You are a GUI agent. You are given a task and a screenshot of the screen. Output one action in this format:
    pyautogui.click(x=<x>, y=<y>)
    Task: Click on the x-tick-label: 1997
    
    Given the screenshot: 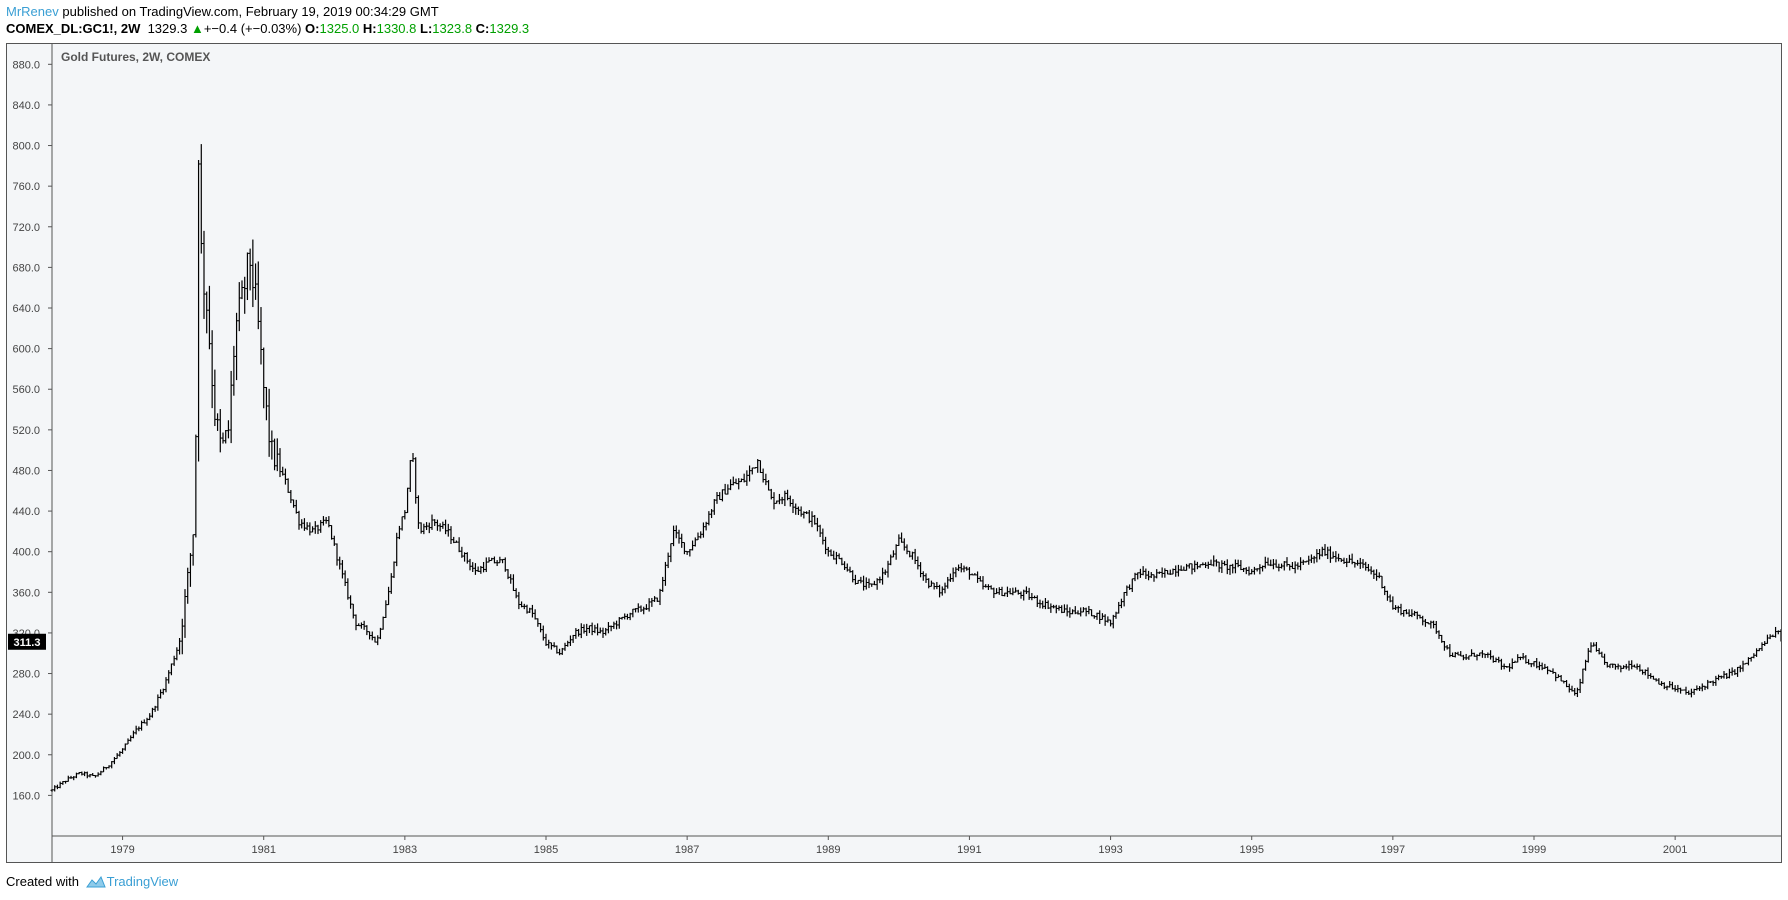 What is the action you would take?
    pyautogui.click(x=1393, y=850)
    